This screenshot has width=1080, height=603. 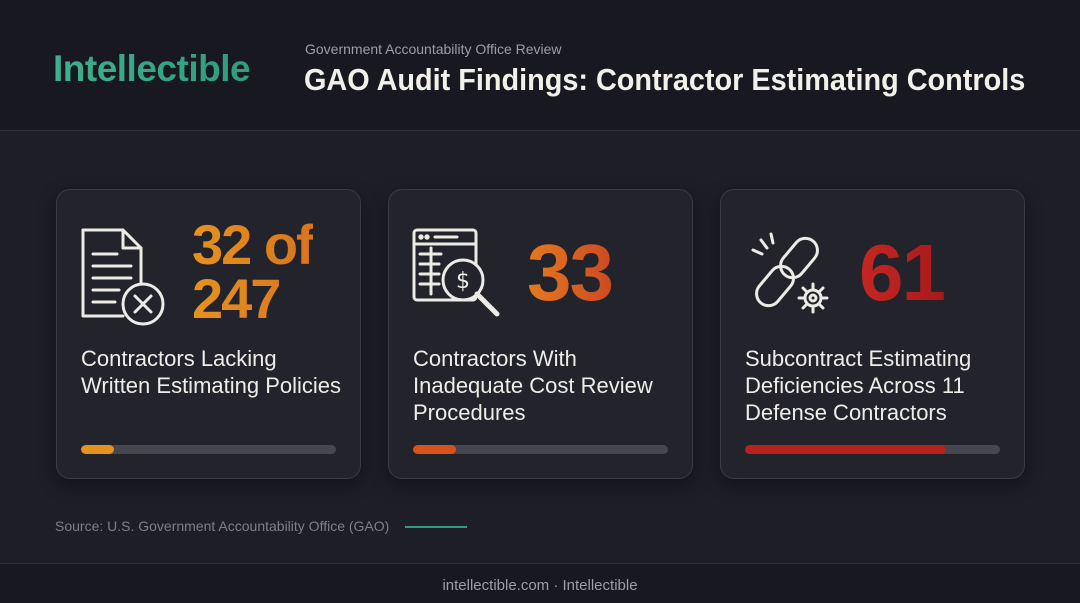 What do you see at coordinates (436, 527) in the screenshot?
I see `source-accent-line` at bounding box center [436, 527].